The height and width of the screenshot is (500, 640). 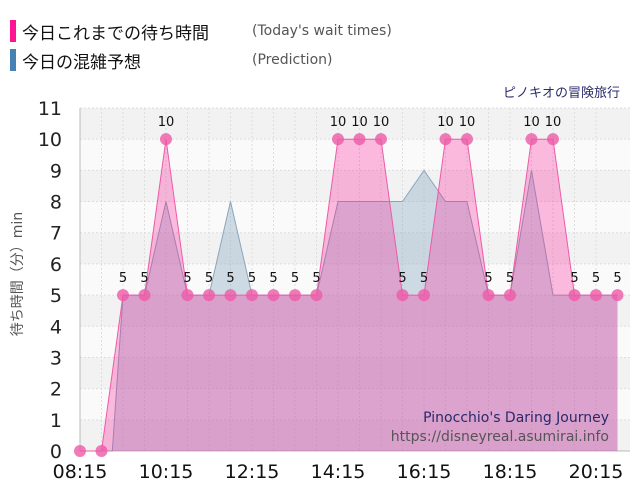 What do you see at coordinates (252, 472) in the screenshot?
I see `x-tick-label: 12:15` at bounding box center [252, 472].